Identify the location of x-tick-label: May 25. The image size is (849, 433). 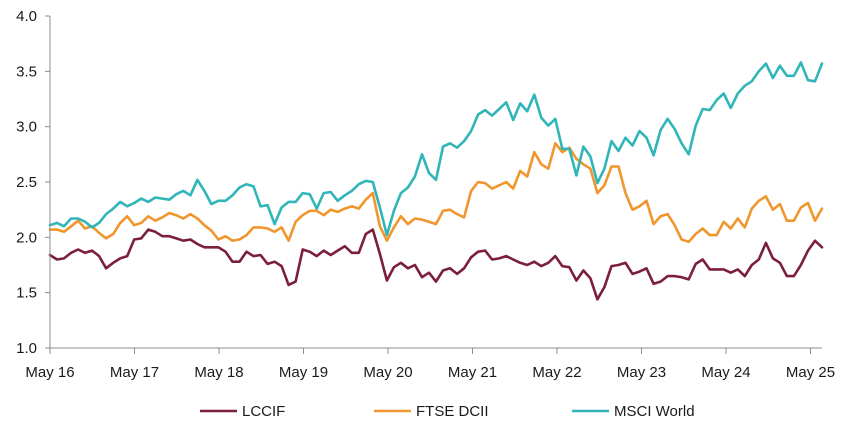
(810, 372).